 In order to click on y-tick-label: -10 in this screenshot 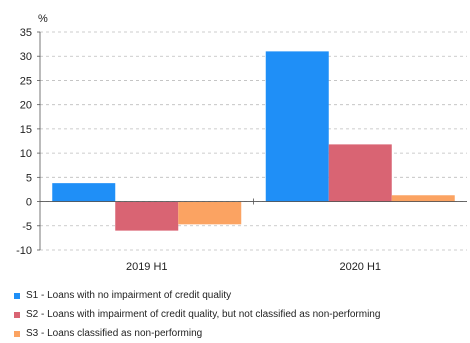, I will do `click(24, 251)`.